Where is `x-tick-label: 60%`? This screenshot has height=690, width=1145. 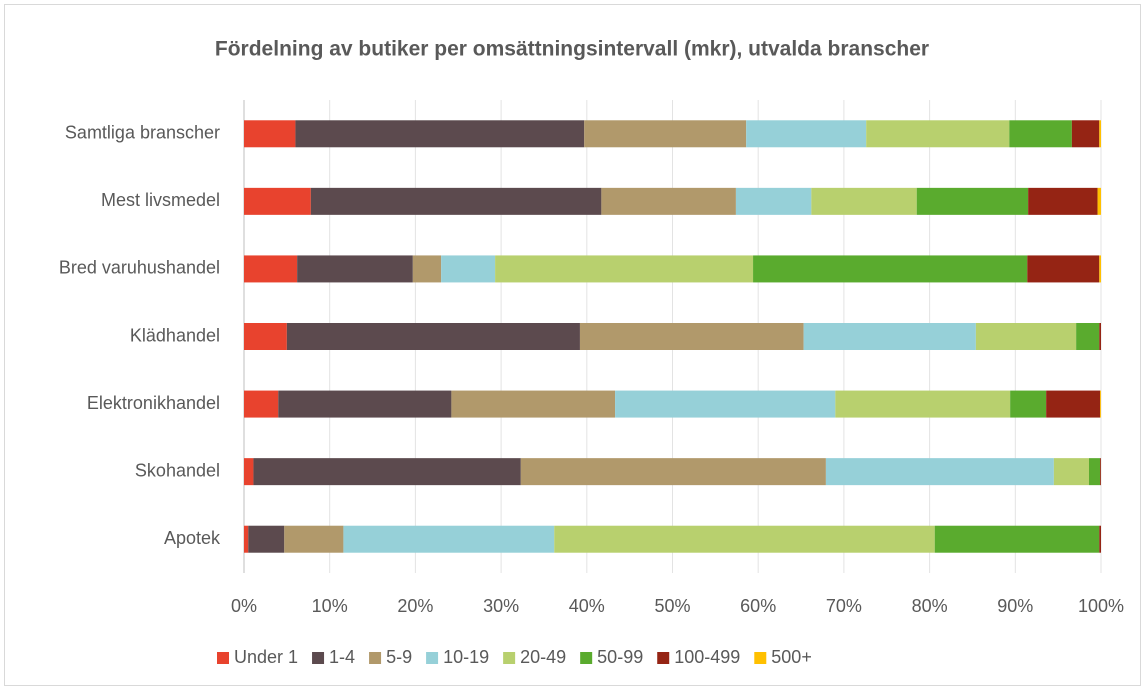
x-tick-label: 60% is located at coordinates (758, 606).